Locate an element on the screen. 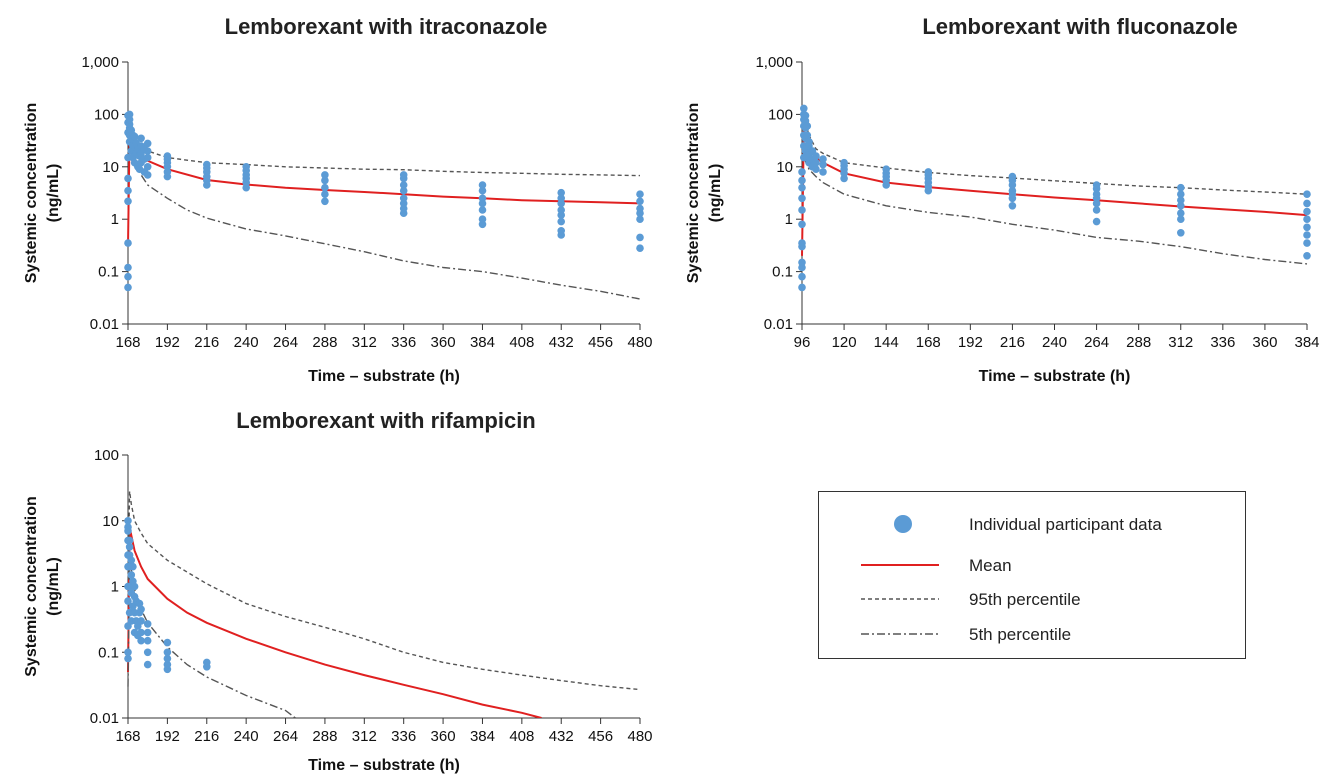 This screenshot has width=1328, height=782. p95-line is located at coordinates (384, 591).